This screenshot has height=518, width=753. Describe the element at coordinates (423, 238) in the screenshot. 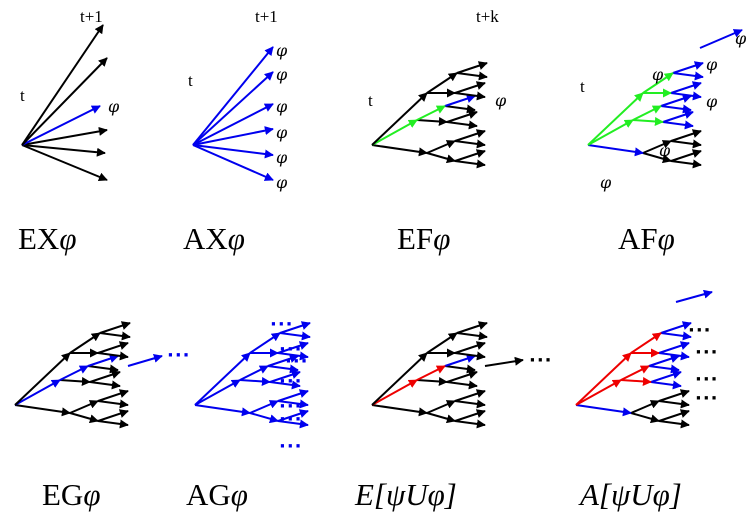

I see `caption-ef: EFφ` at that location.